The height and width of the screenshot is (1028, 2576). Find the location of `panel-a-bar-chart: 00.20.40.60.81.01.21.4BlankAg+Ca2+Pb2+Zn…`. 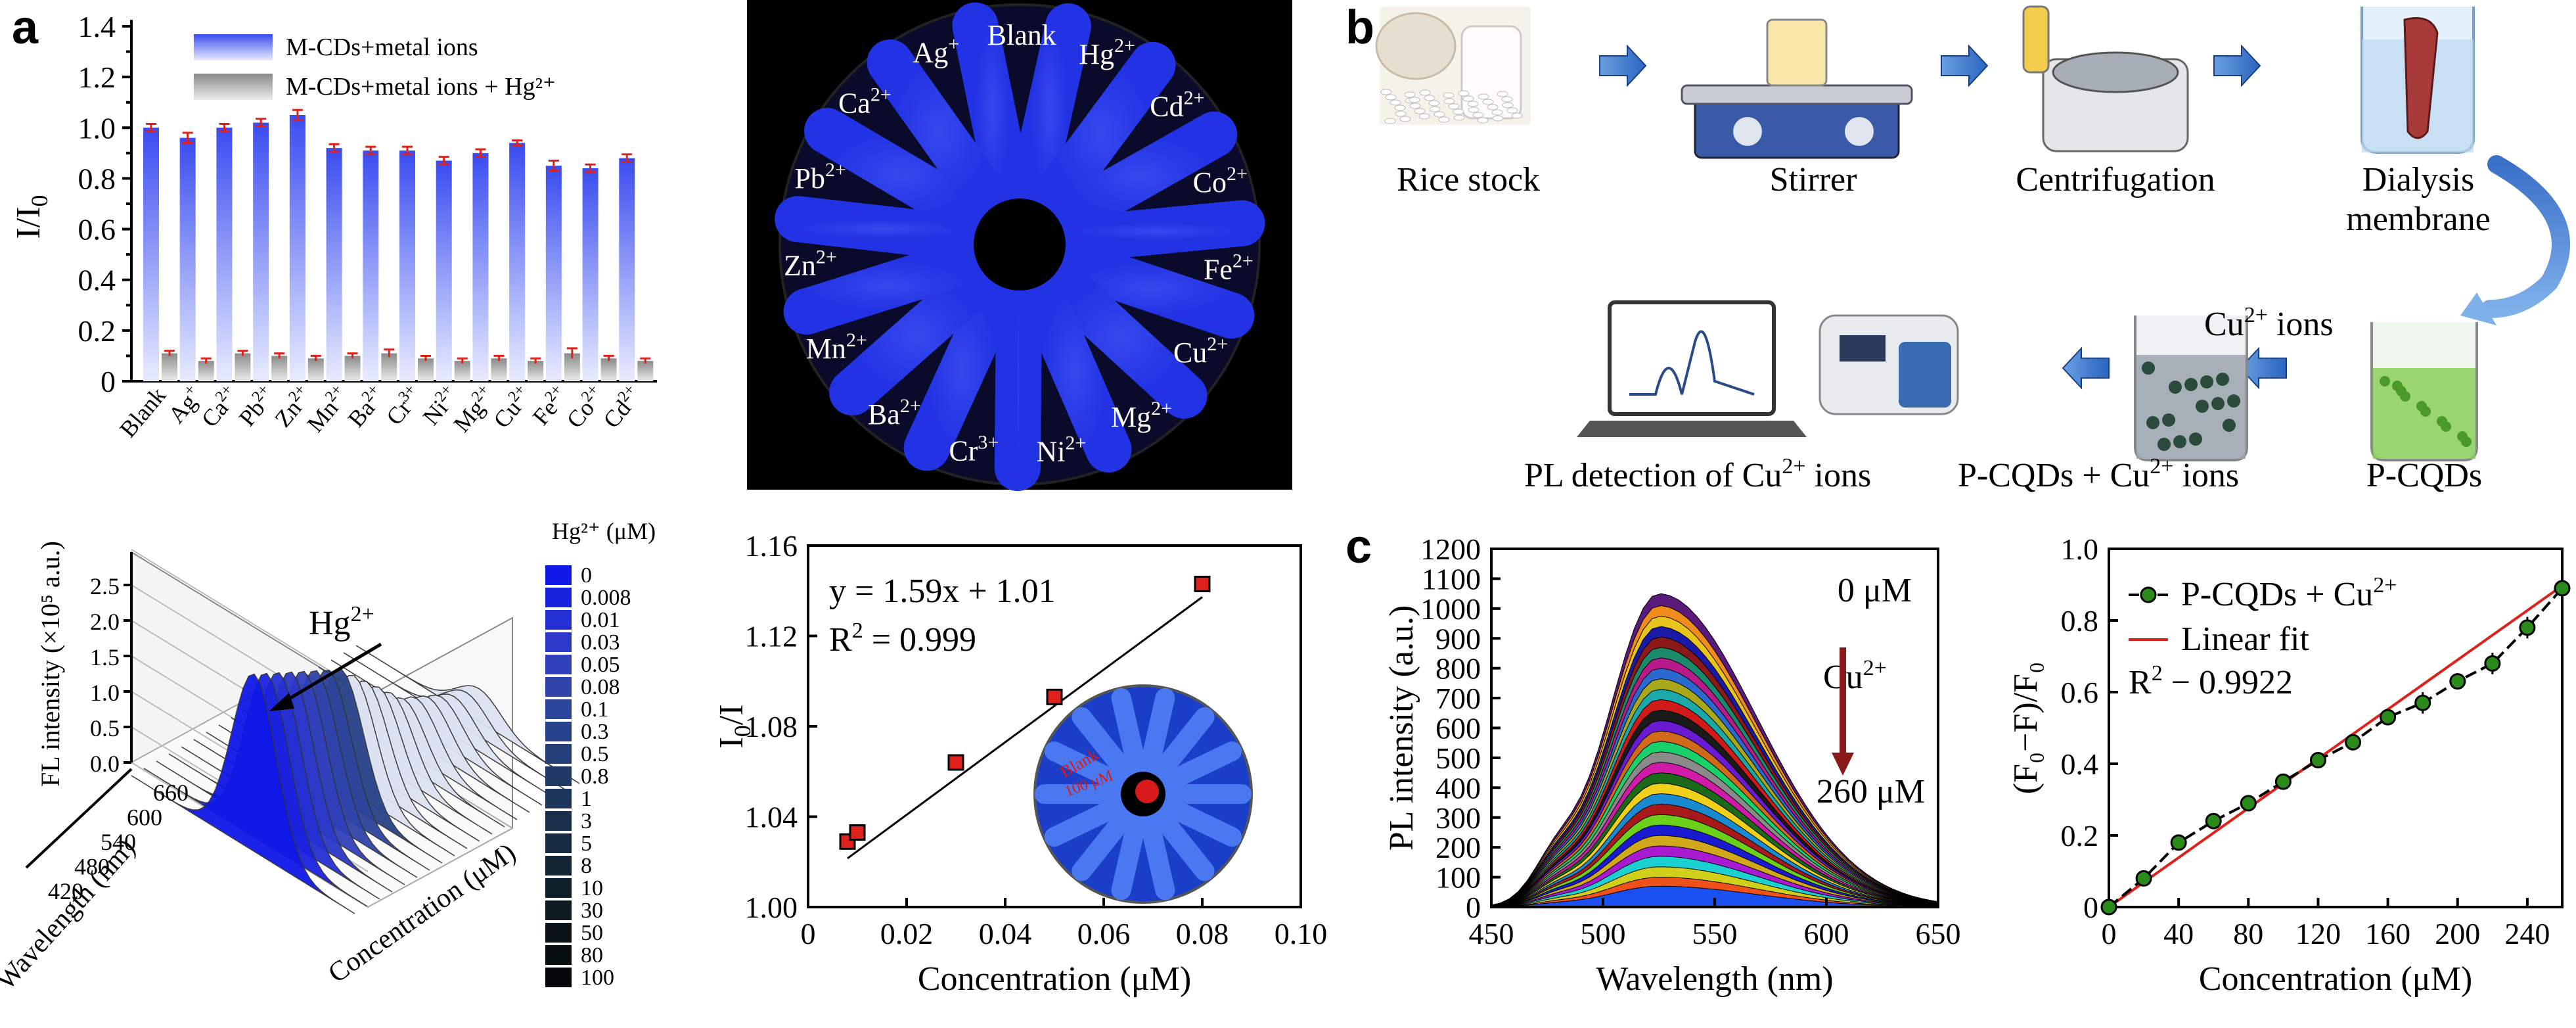

panel-a-bar-chart: 00.20.40.60.81.01.21.4BlankAg+Ca2+Pb2+Zn… is located at coordinates (333, 226).